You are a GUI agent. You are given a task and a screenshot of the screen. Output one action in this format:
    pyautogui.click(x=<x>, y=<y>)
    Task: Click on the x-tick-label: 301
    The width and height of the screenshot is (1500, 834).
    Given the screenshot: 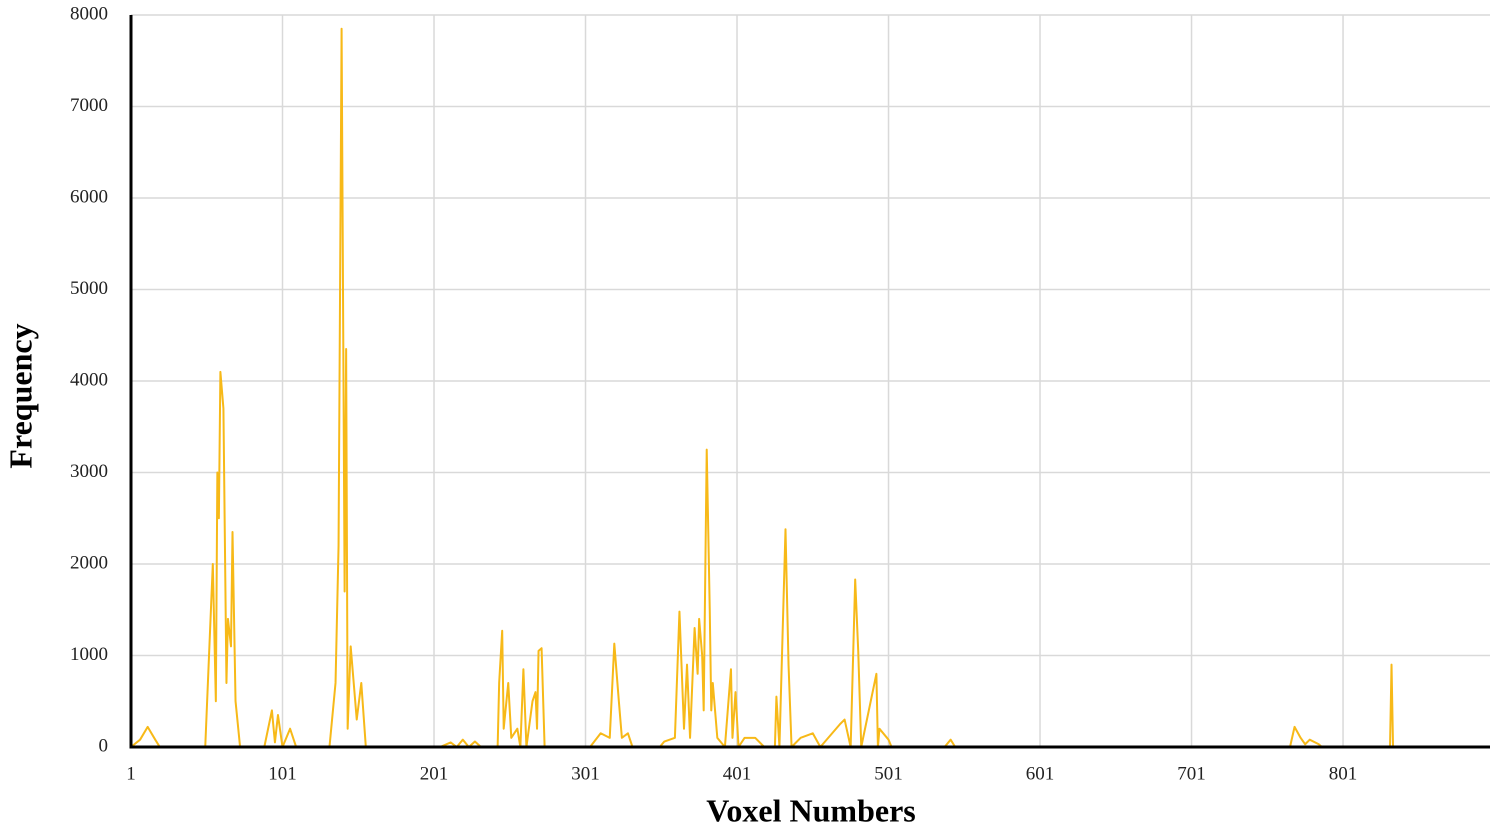 What is the action you would take?
    pyautogui.click(x=585, y=773)
    